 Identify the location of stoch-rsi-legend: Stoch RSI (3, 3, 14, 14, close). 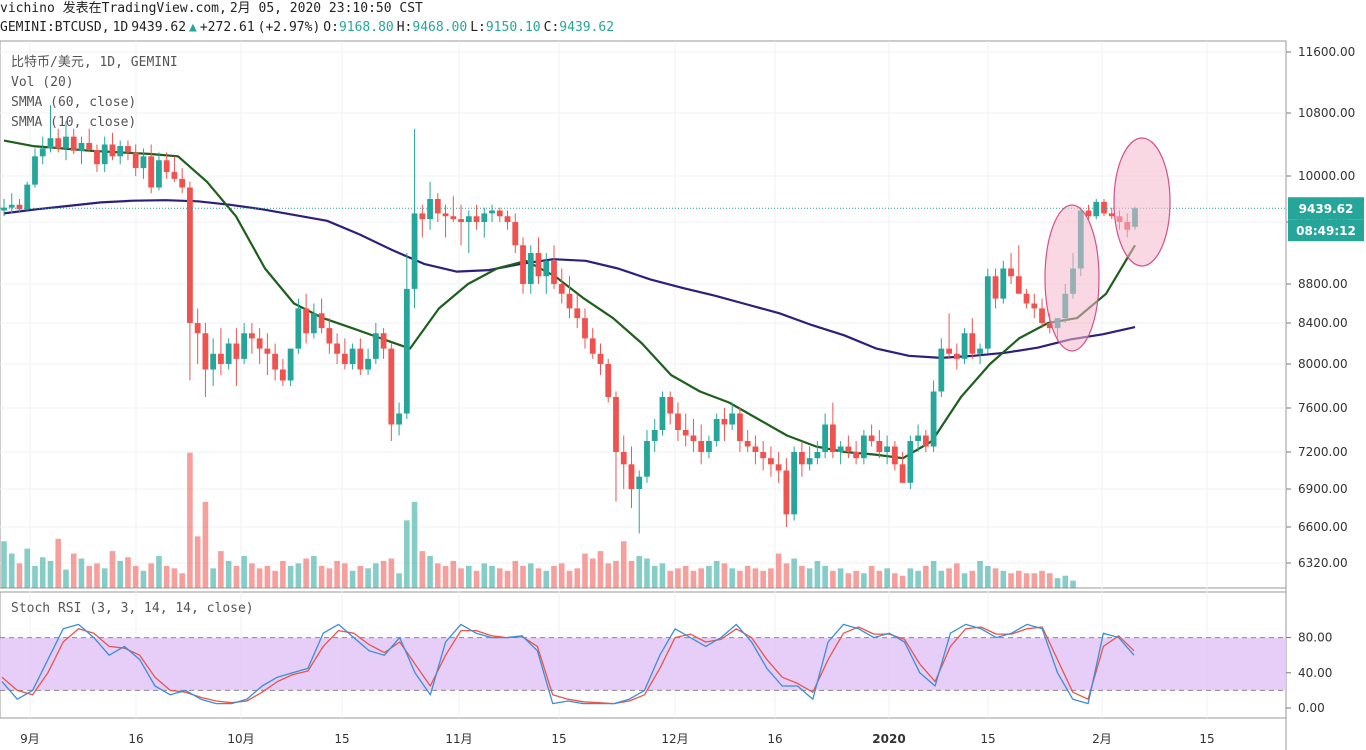
(132, 608).